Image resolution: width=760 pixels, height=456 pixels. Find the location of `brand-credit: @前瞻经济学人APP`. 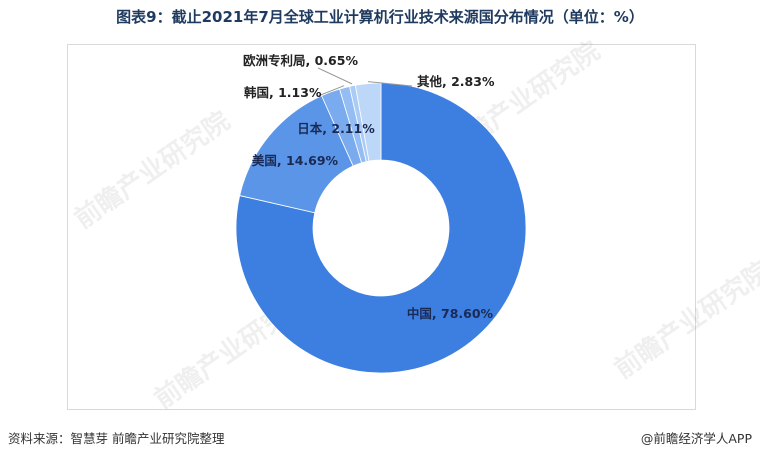

brand-credit: @前瞻经济学人APP is located at coordinates (696, 438).